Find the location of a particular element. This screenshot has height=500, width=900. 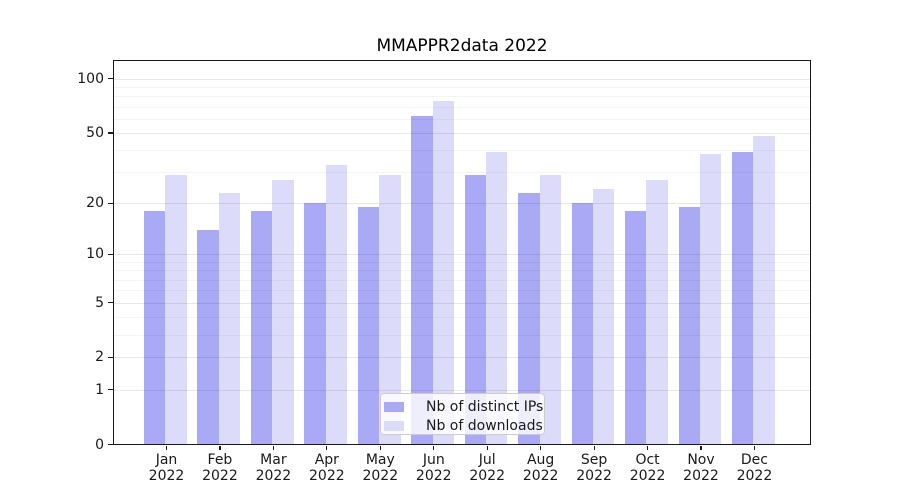

y-tick-label: 20 is located at coordinates (95, 203).